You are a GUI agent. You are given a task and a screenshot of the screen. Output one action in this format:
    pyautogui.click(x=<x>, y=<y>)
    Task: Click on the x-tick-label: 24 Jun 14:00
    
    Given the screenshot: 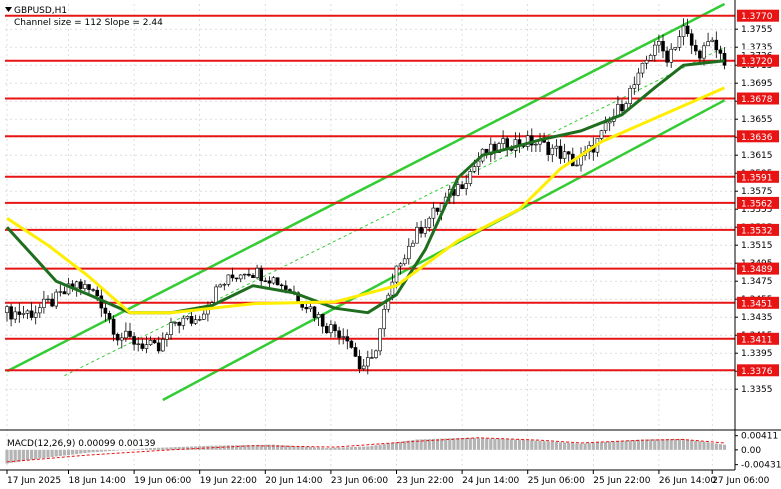 What is the action you would take?
    pyautogui.click(x=490, y=481)
    